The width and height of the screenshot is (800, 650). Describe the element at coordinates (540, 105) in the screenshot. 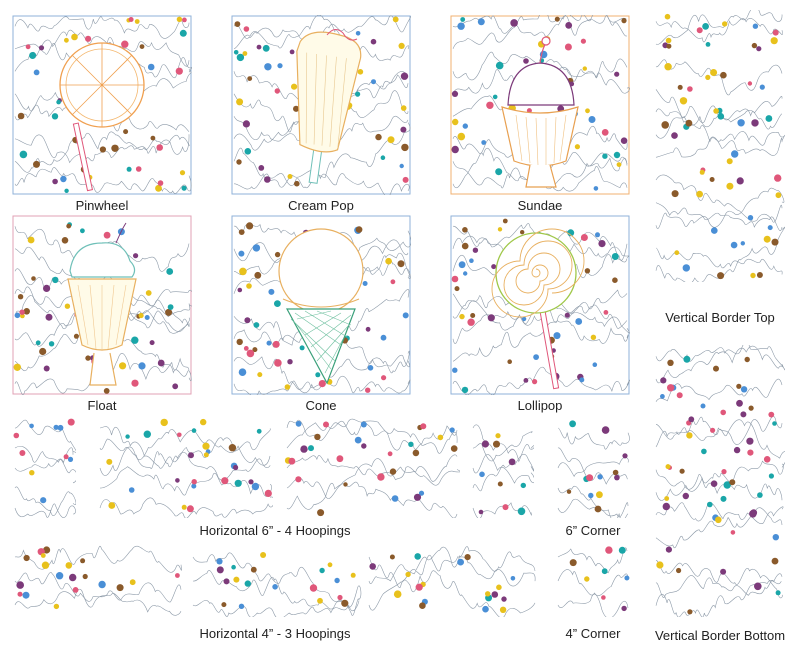

I see `sundae-design` at that location.